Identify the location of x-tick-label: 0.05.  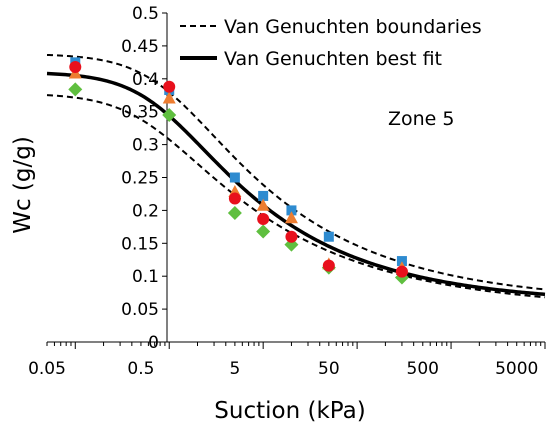
(47, 369).